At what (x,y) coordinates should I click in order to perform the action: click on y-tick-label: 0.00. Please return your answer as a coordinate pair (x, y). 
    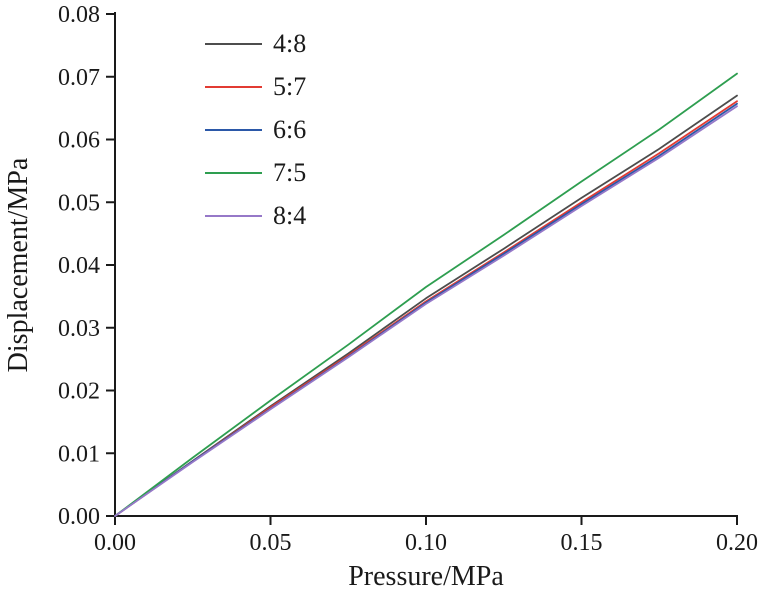
    Looking at the image, I should click on (79, 517).